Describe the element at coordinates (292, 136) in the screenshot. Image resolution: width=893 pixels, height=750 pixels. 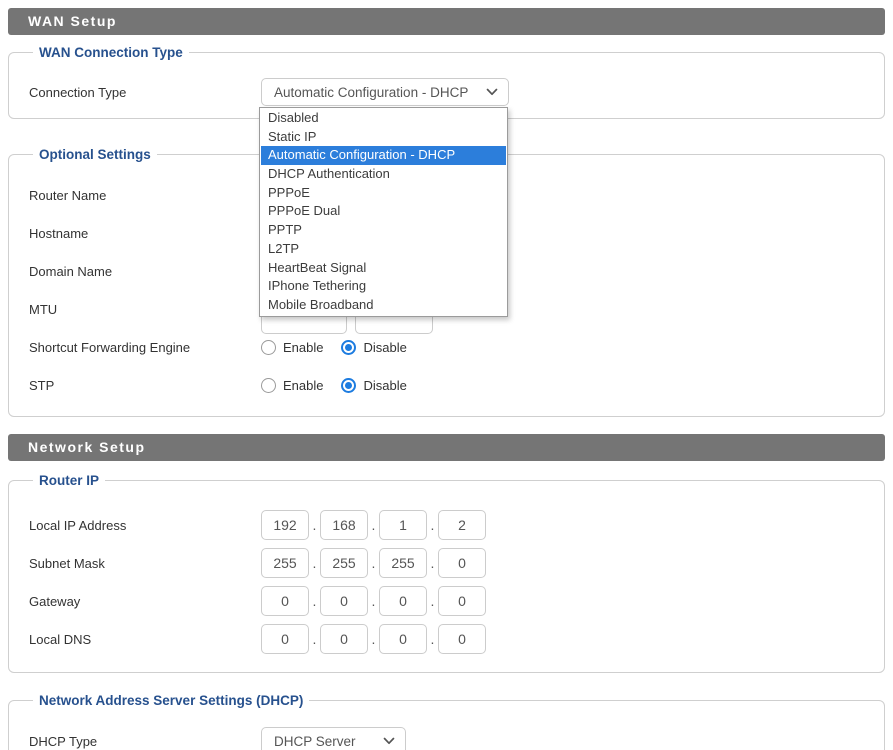
I see `dropdown-option-static-ip: Static IP` at that location.